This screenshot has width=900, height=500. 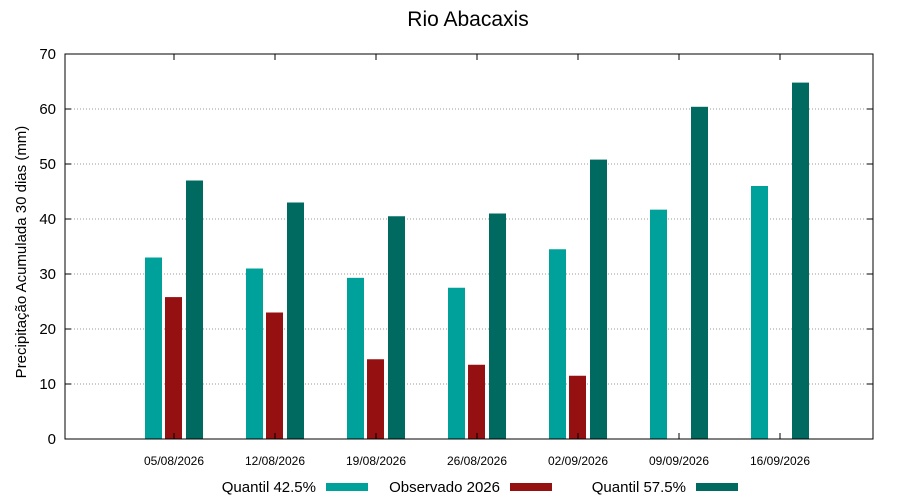 I want to click on y-tick-label: 0, so click(x=52, y=439).